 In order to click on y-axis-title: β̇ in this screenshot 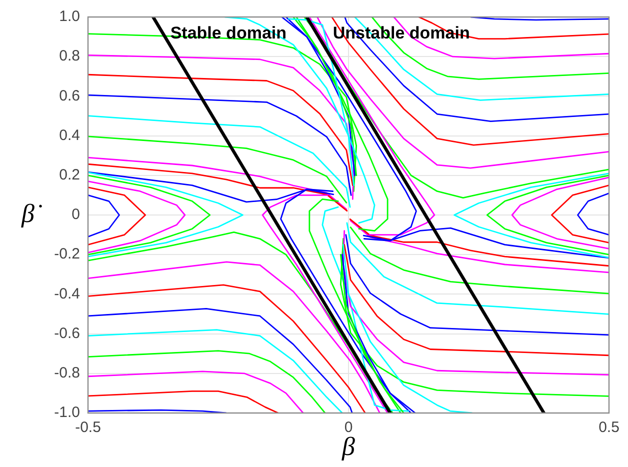, I will do `click(31, 213)`.